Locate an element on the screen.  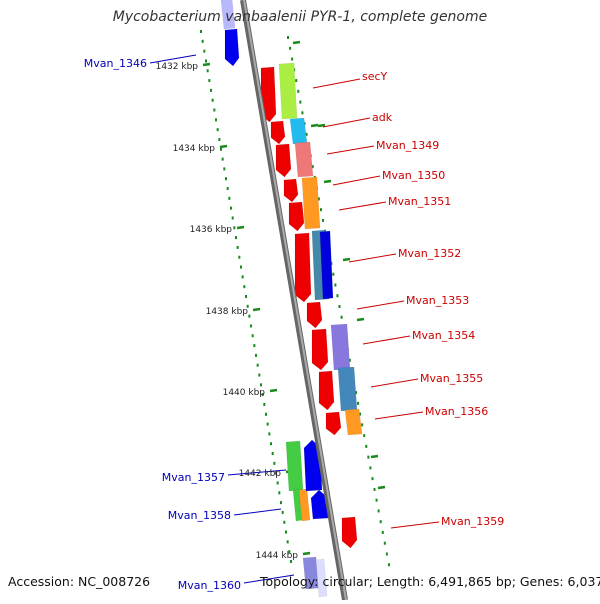
gene-mvan-1352-blue is located at coordinates (326, 265).